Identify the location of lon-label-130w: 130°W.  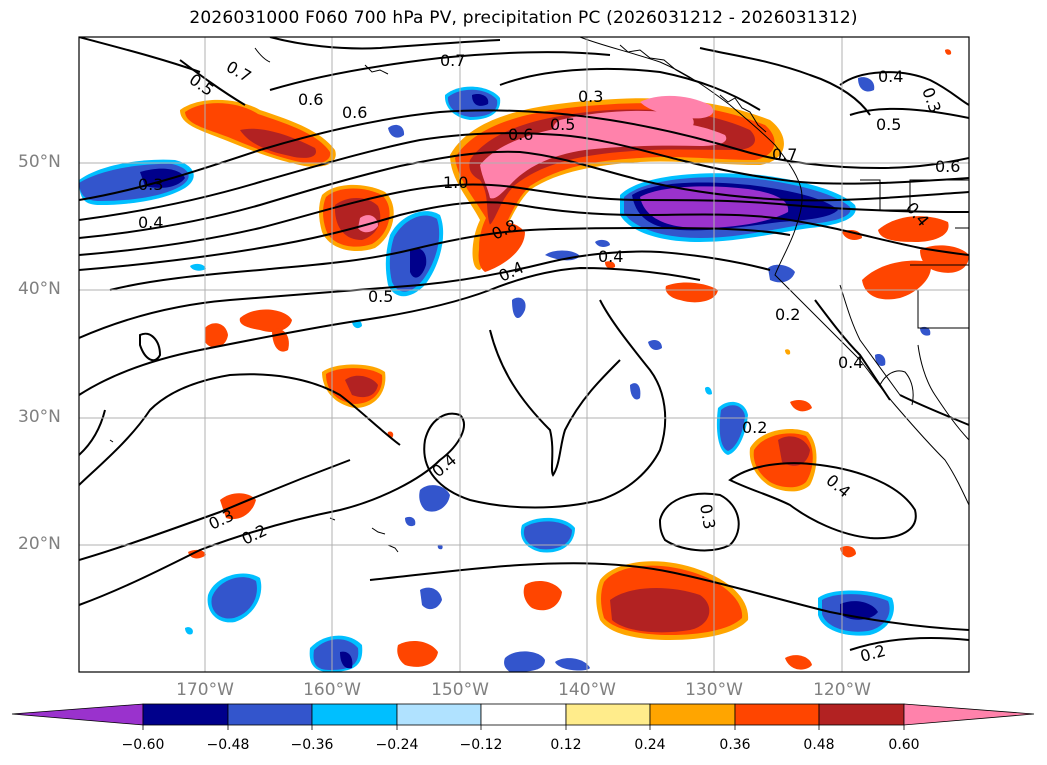
(714, 690).